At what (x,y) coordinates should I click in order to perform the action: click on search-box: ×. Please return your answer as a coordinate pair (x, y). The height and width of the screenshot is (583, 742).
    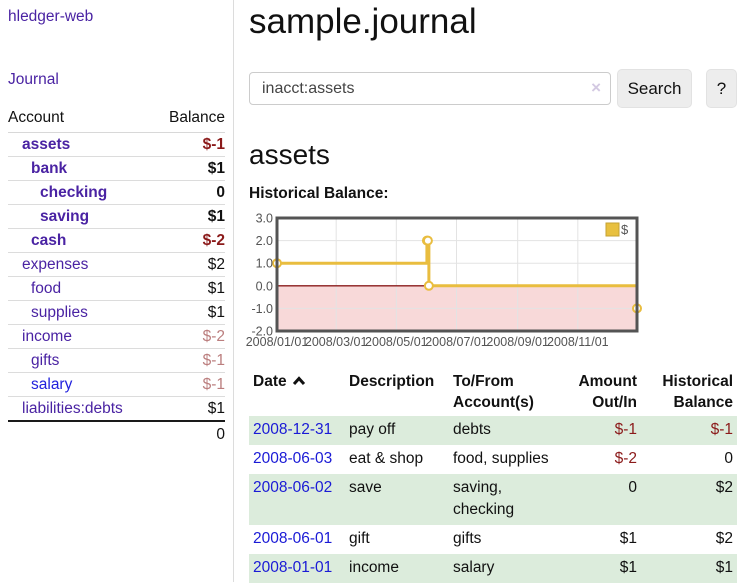
    Looking at the image, I should click on (430, 88).